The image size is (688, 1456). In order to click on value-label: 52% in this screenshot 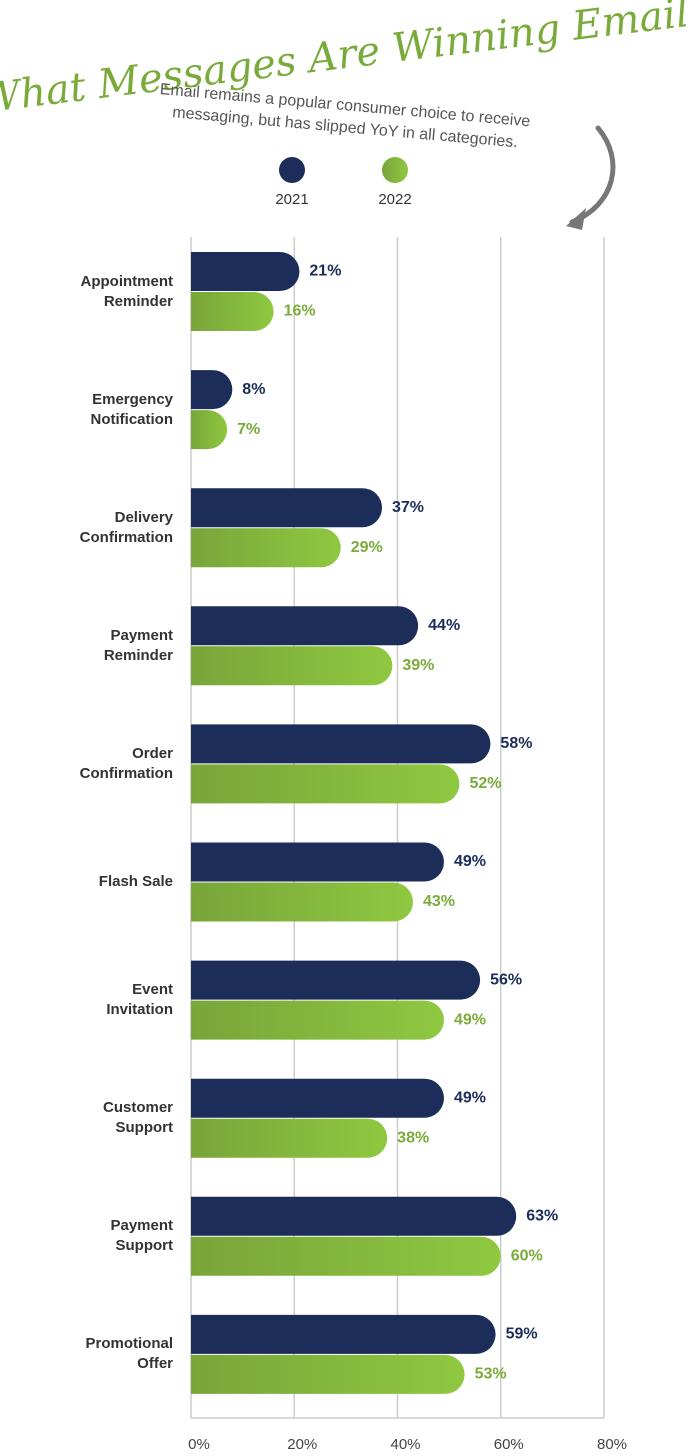, I will do `click(485, 783)`.